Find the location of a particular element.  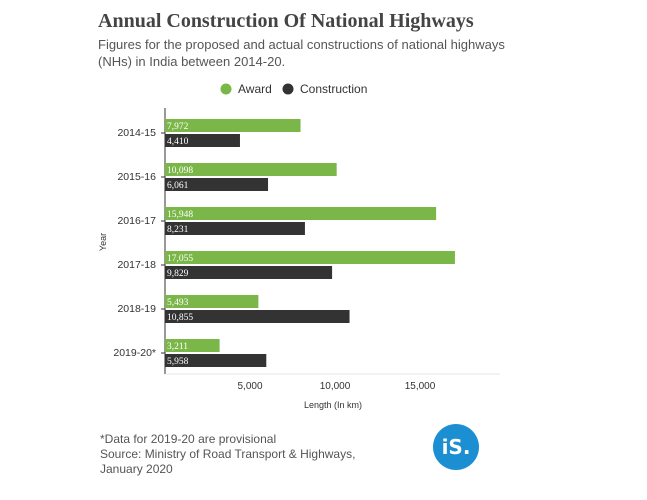

data-label-construction: 9,829 is located at coordinates (178, 274).